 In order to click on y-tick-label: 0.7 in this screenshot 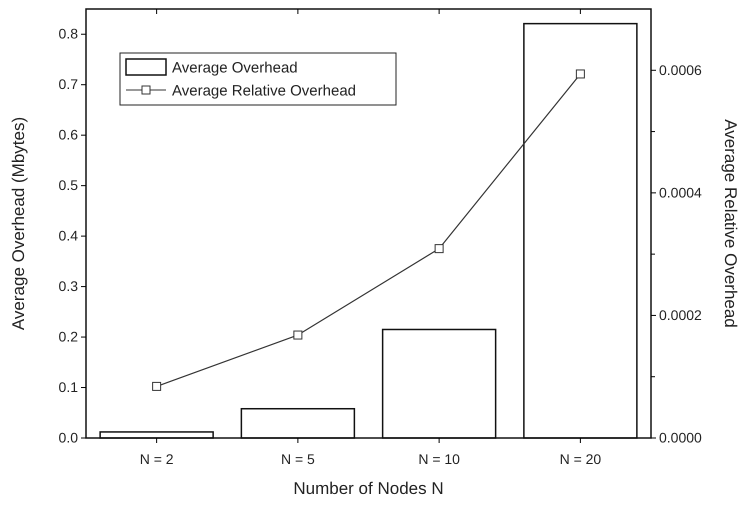, I will do `click(68, 84)`.